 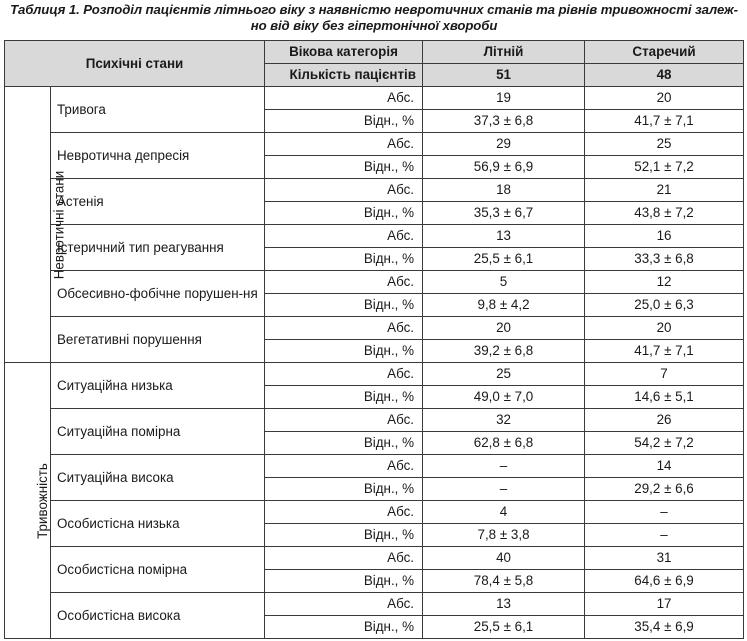 What do you see at coordinates (504, 351) in the screenshot?
I see `elderly-rel-value: 39,2 ± 6,8` at bounding box center [504, 351].